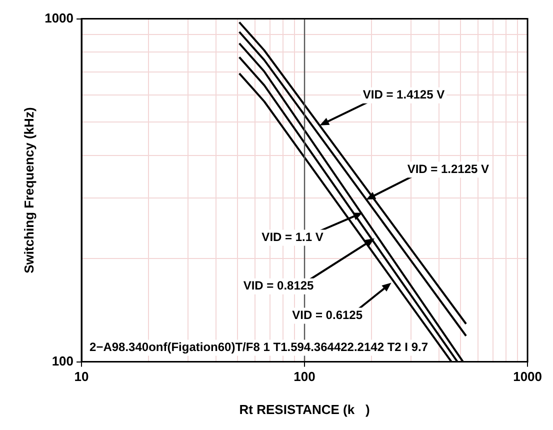  What do you see at coordinates (304, 409) in the screenshot?
I see `x-axis-title: Rt RESISTANCE (k )` at bounding box center [304, 409].